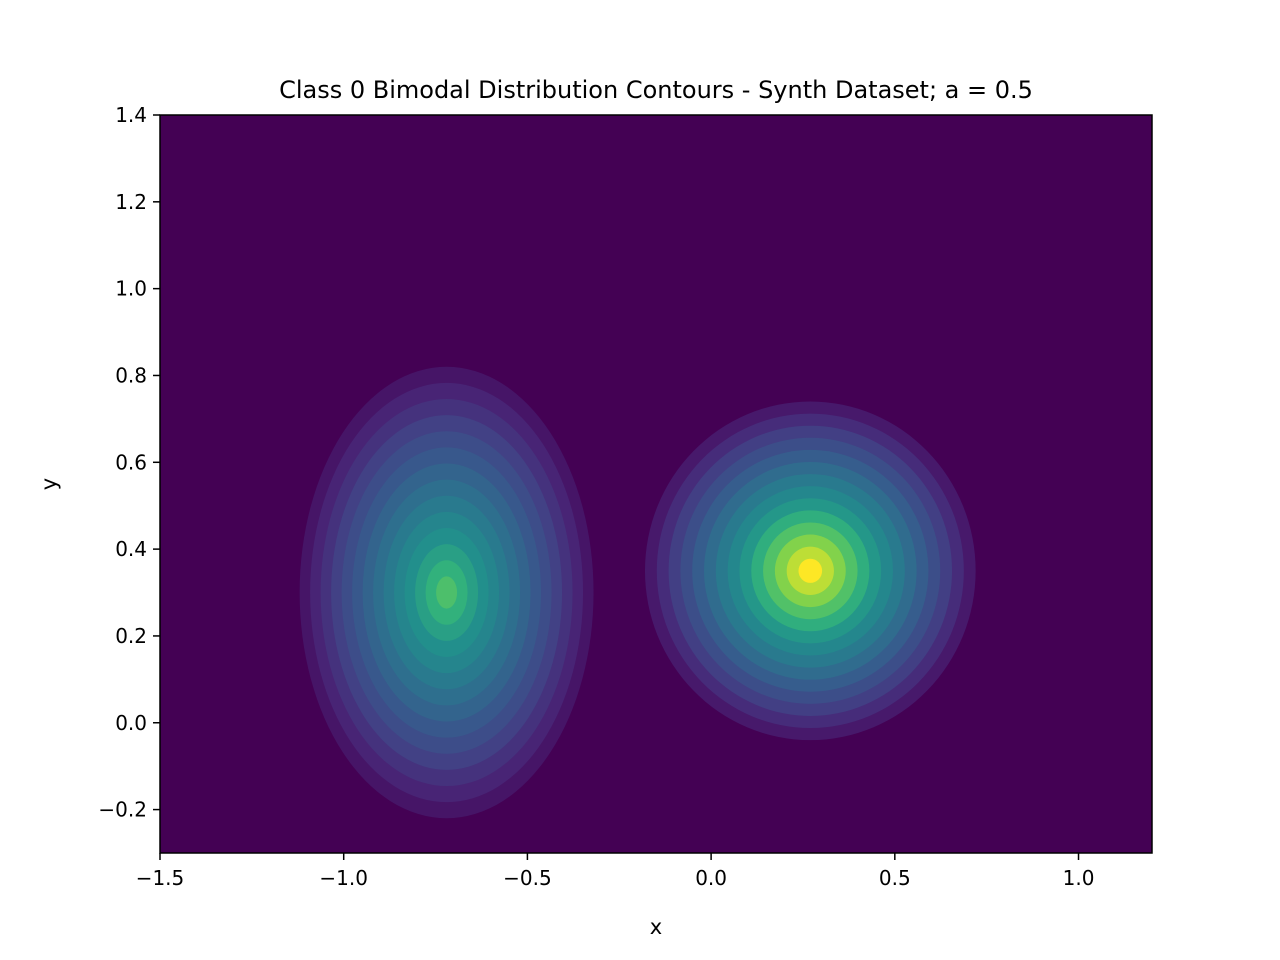 The image size is (1280, 960). What do you see at coordinates (131, 636) in the screenshot?
I see `y-tick-label: 0.2` at bounding box center [131, 636].